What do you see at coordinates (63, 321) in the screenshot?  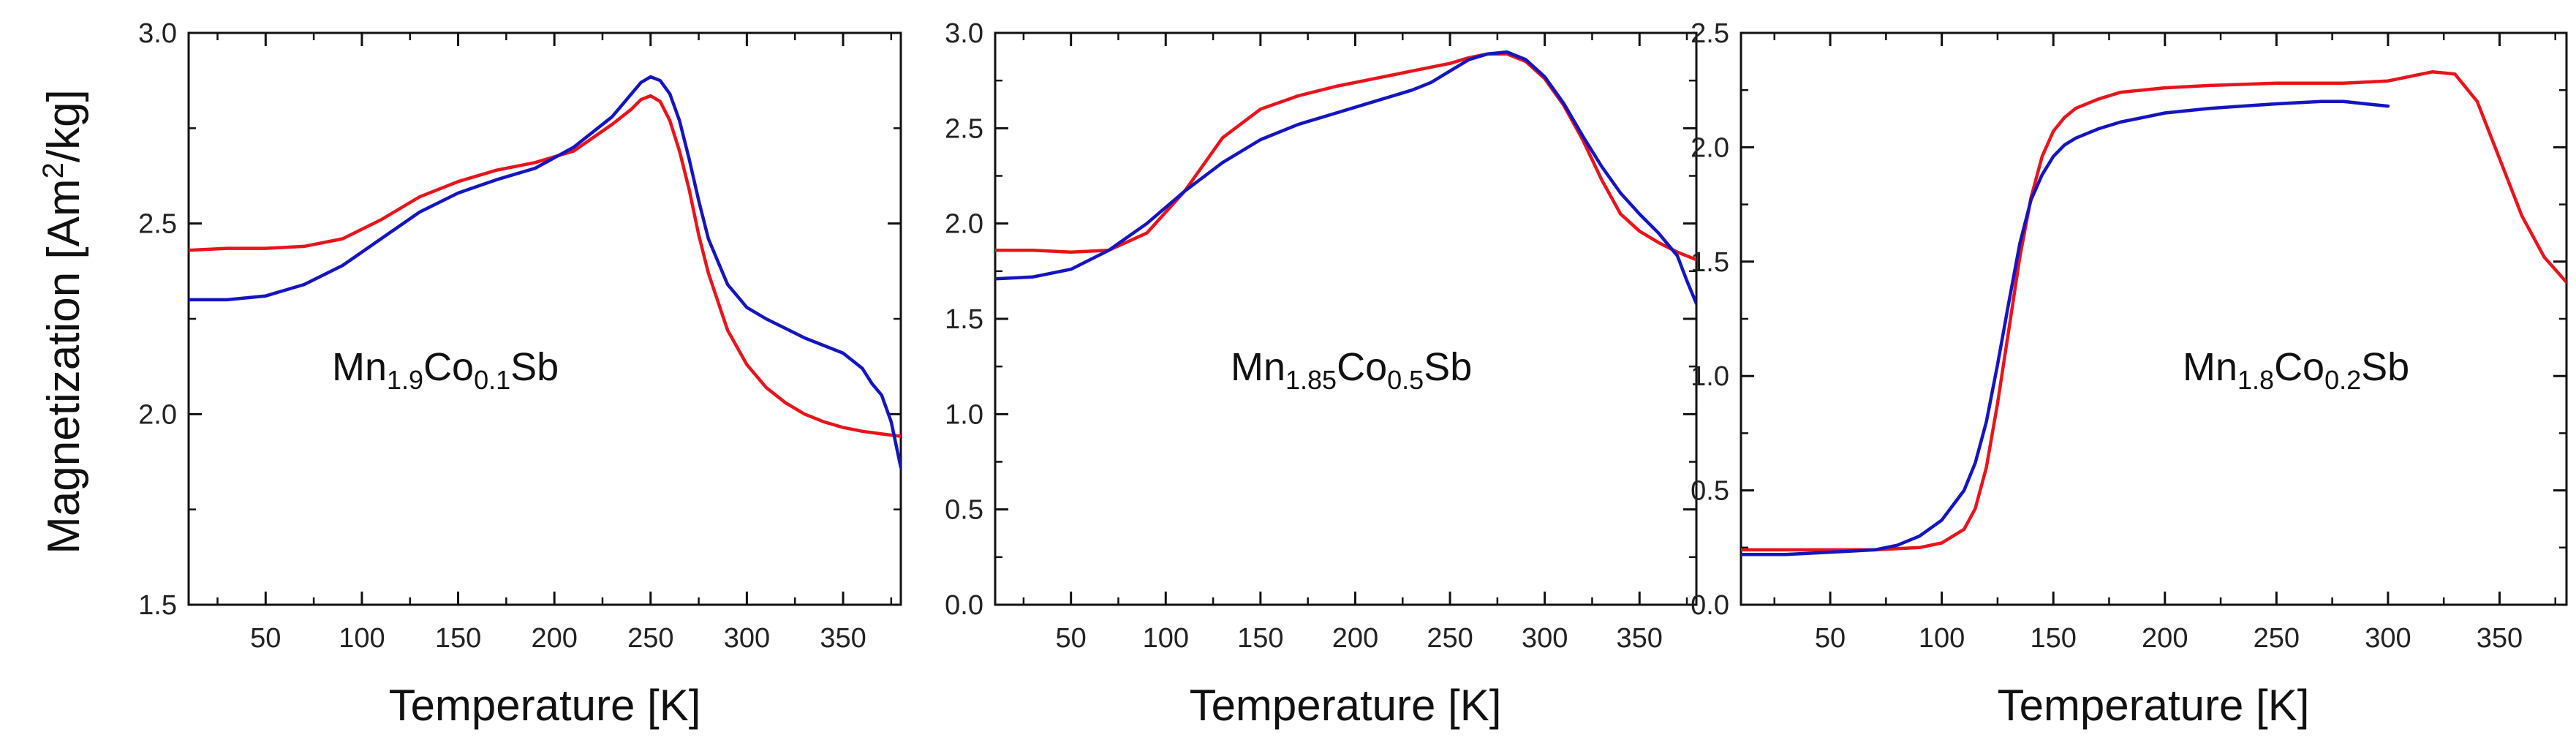 I see `y-axis-title: Magnetization [Am2/kg]` at bounding box center [63, 321].